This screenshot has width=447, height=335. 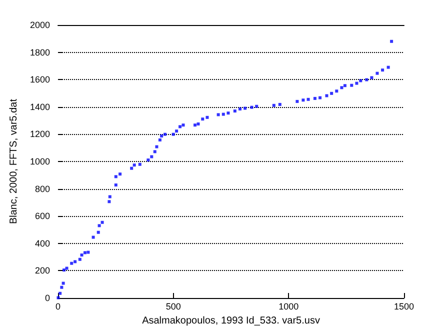 I want to click on y-tick-label: 1200, so click(x=40, y=134).